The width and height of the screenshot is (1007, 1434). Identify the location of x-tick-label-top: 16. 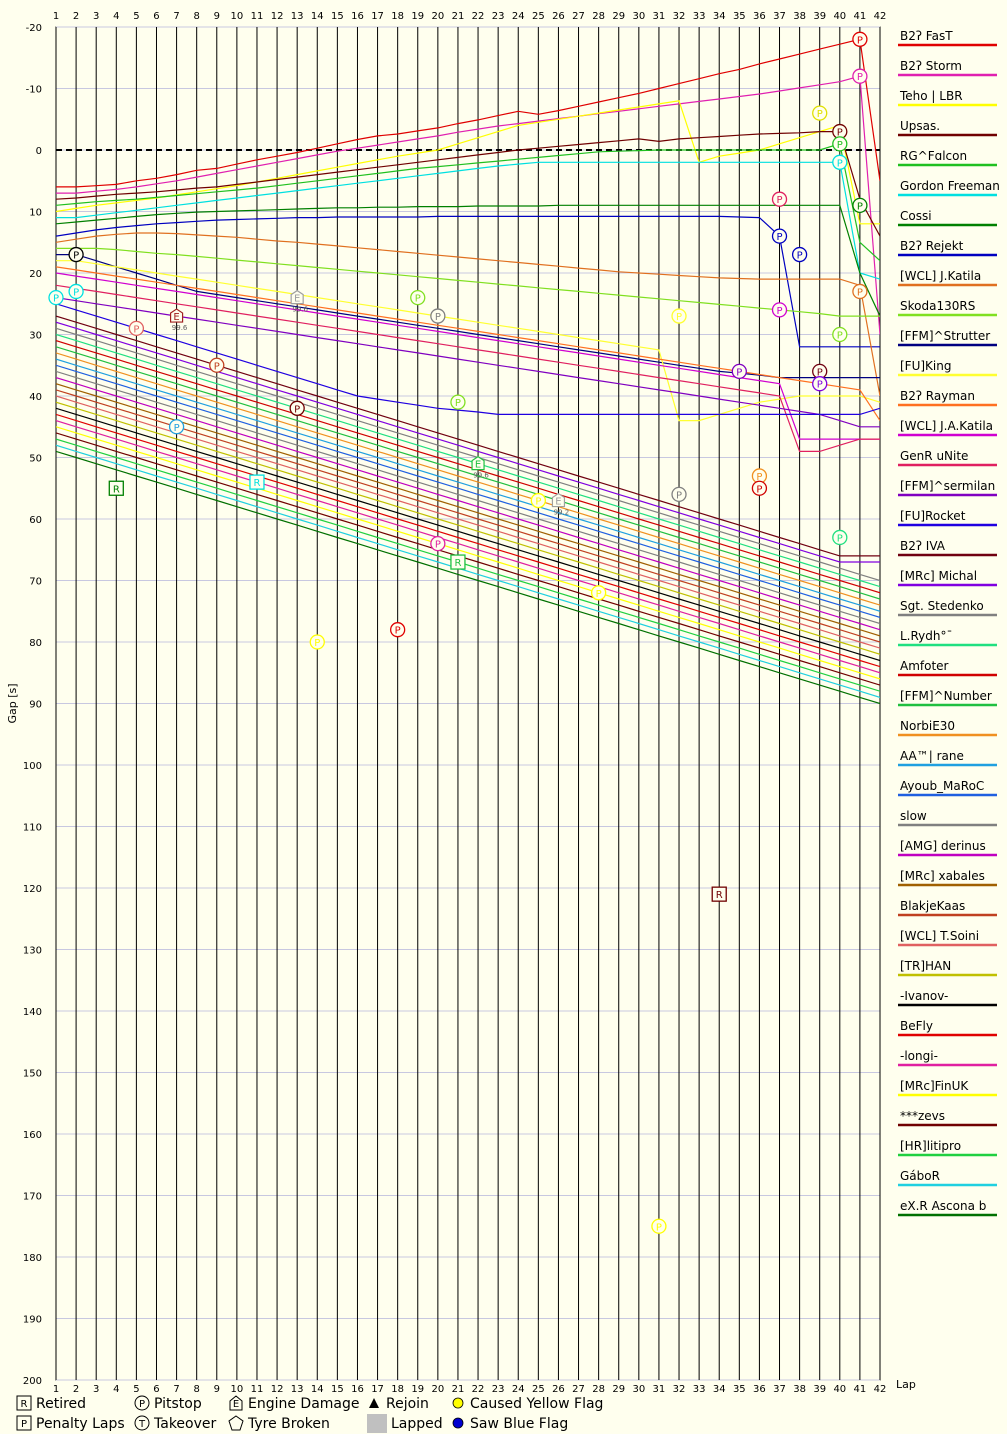
(357, 16).